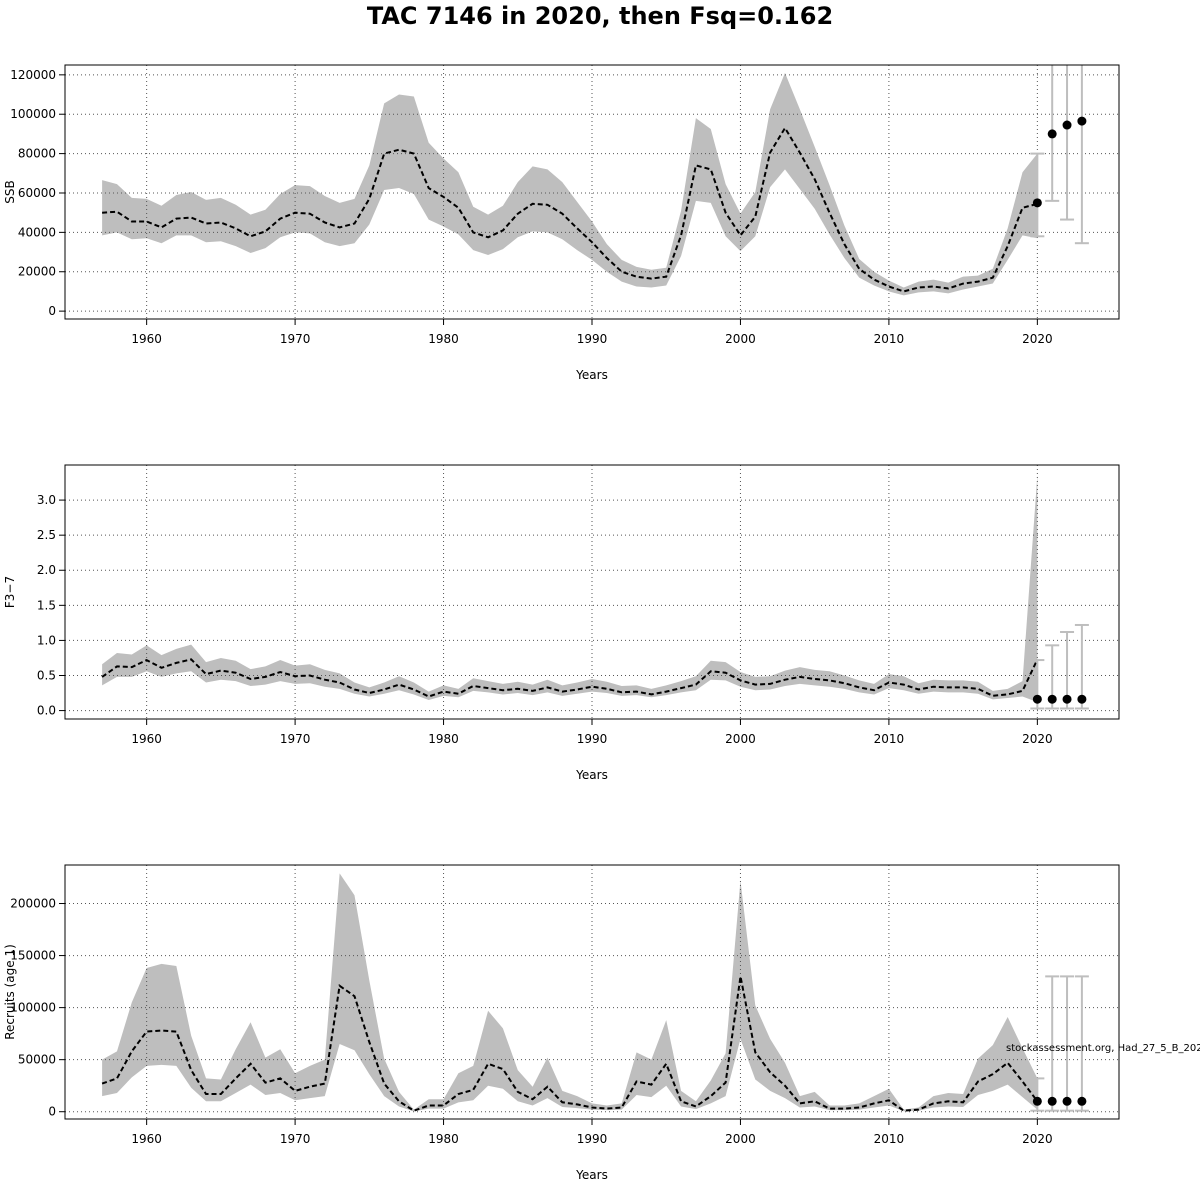  I want to click on y-tick-label: 200000, so click(33, 904).